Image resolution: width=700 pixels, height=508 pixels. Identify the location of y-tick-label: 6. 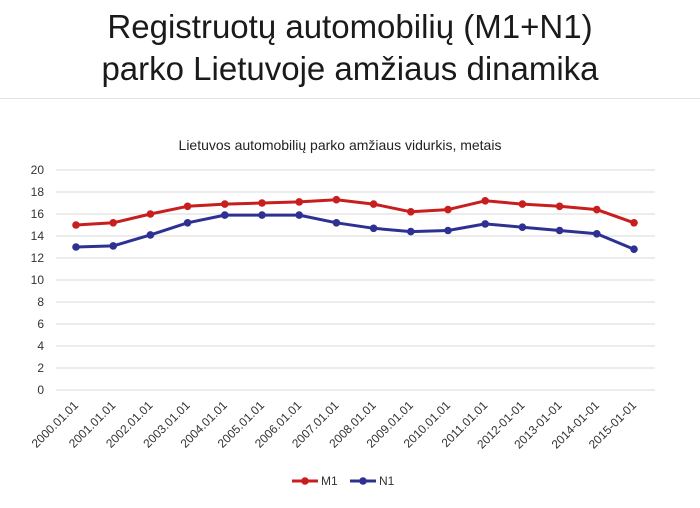
(40, 324).